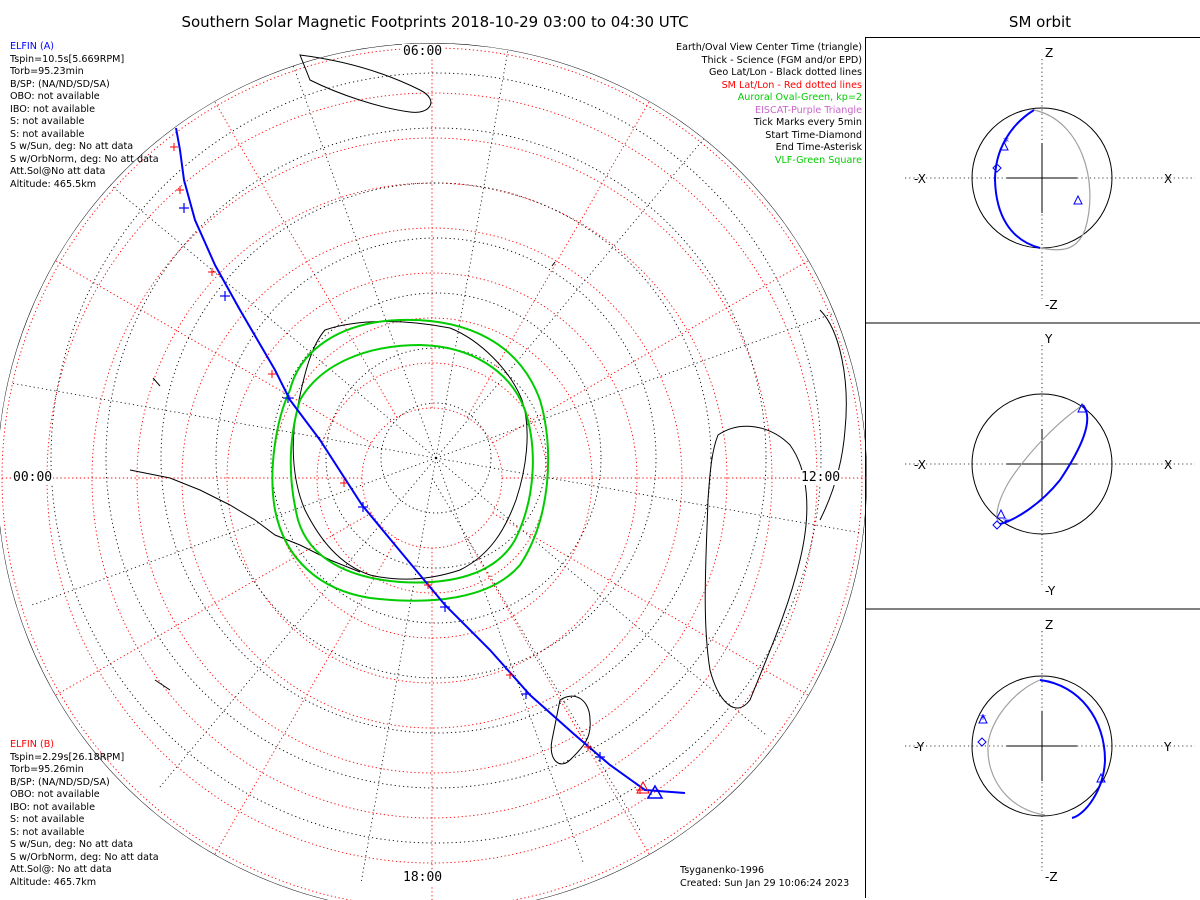 This screenshot has height=900, width=1200. I want to click on elfin-a-s-orbnorm: S w/OrbNorm, deg: No att data, so click(84, 159).